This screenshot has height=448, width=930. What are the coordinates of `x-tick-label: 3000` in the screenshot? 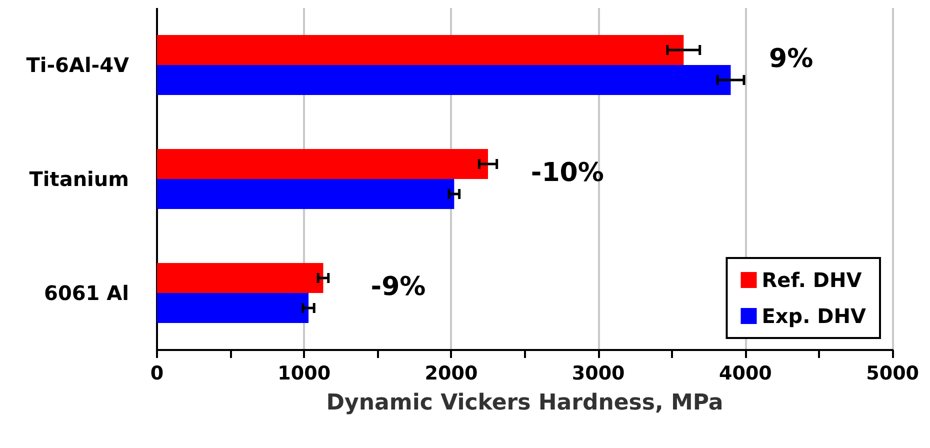 It's located at (598, 373).